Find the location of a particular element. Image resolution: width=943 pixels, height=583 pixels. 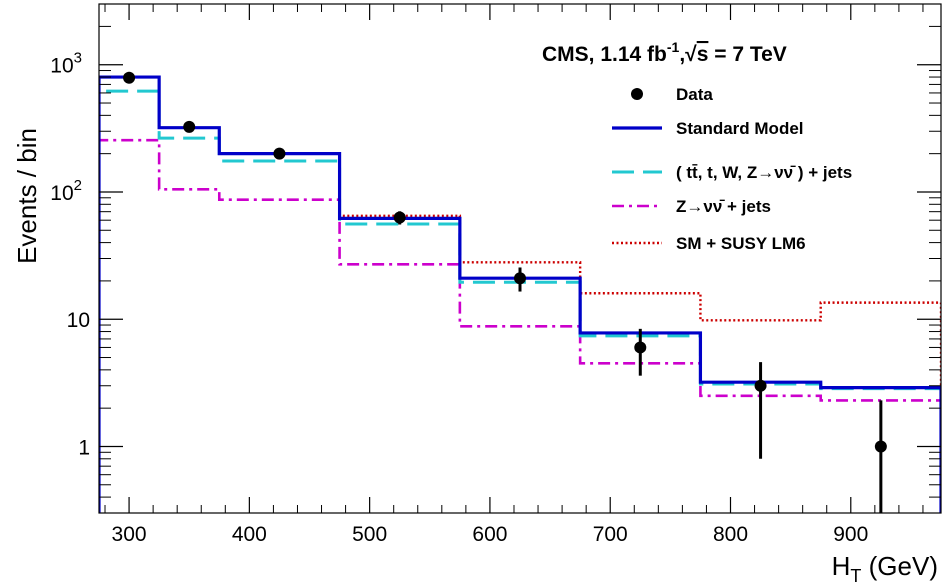

x-axis-label-unit: (GeV) is located at coordinates (899, 566).